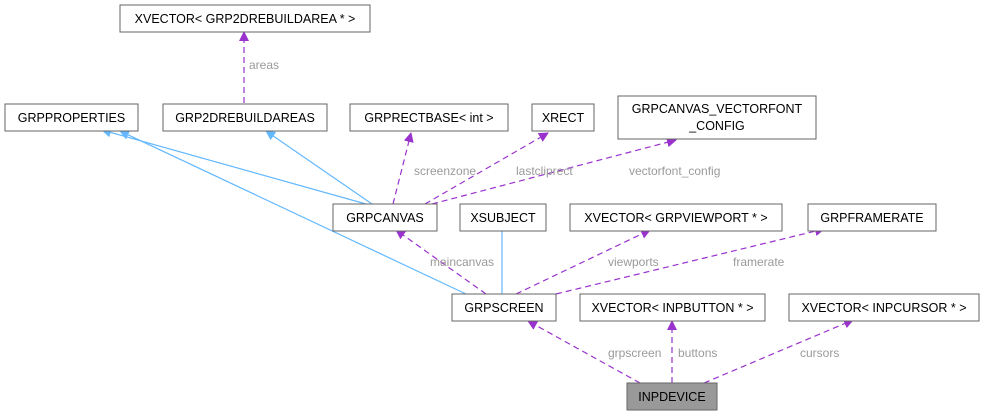  What do you see at coordinates (716, 126) in the screenshot?
I see `node-label-line2: _CONFIG` at bounding box center [716, 126].